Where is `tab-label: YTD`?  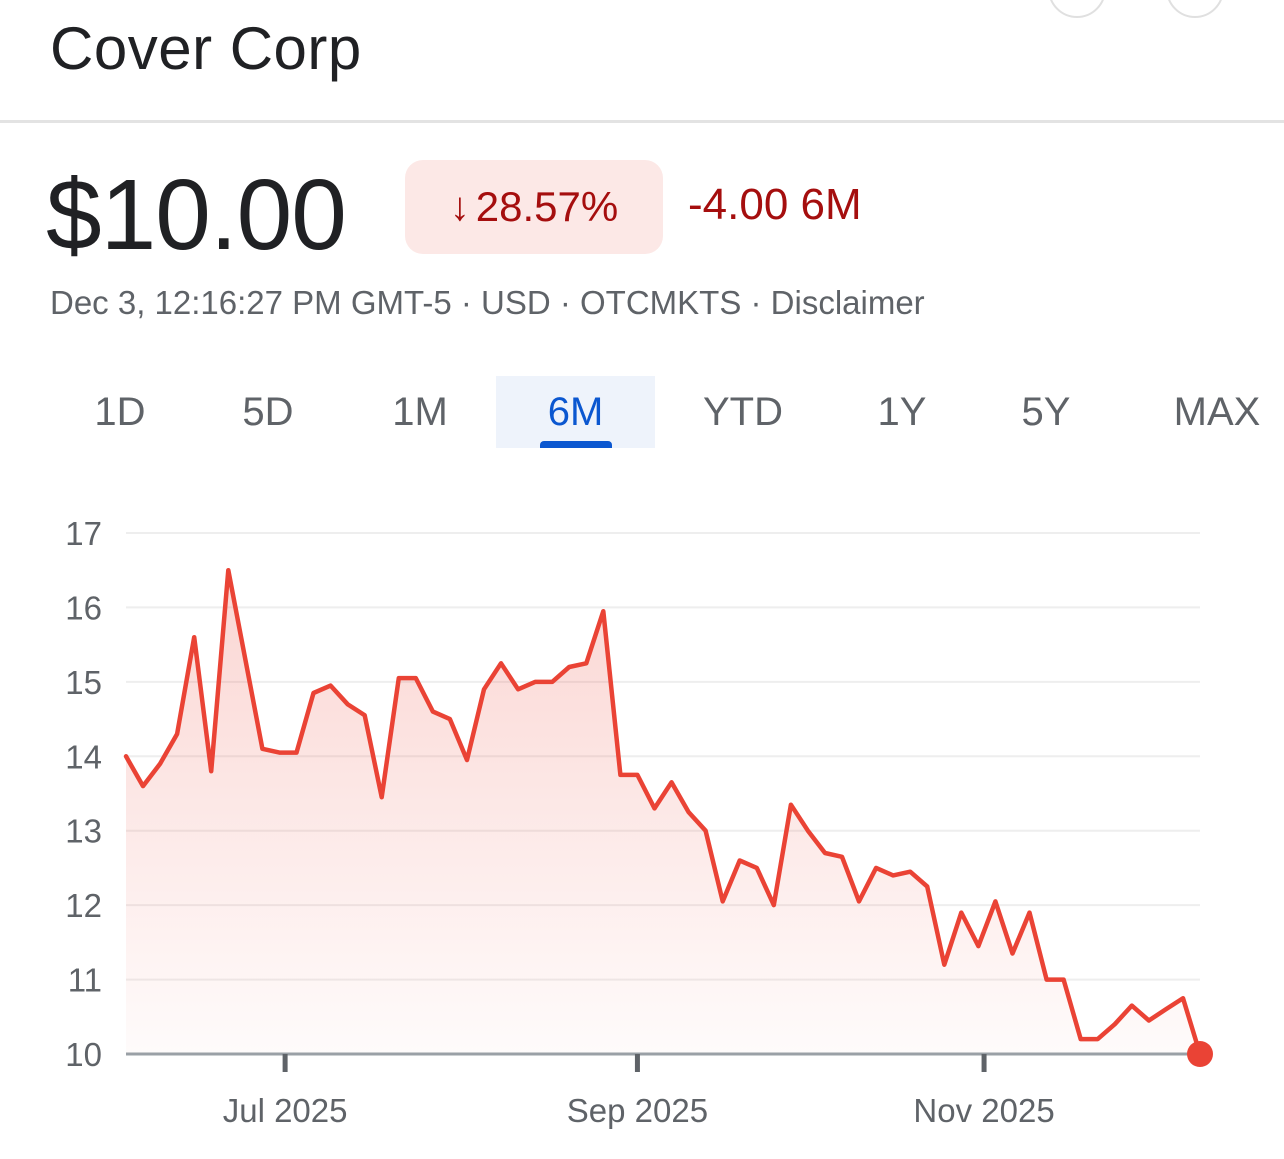
tab-label: YTD is located at coordinates (743, 411).